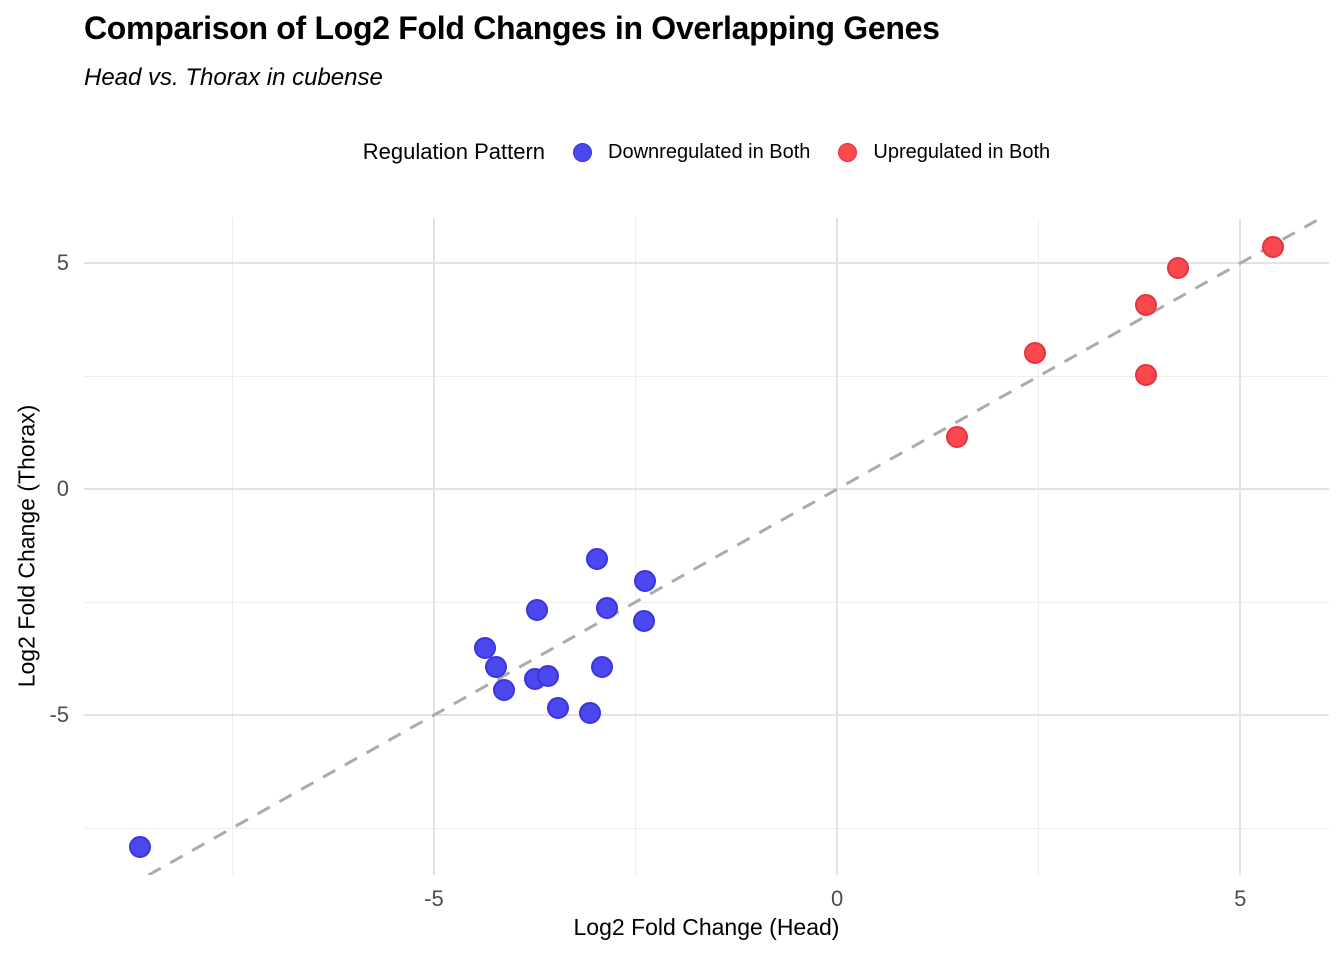 The height and width of the screenshot is (960, 1344). I want to click on x-axis-title: Log2 Fold Change (Head), so click(706, 927).